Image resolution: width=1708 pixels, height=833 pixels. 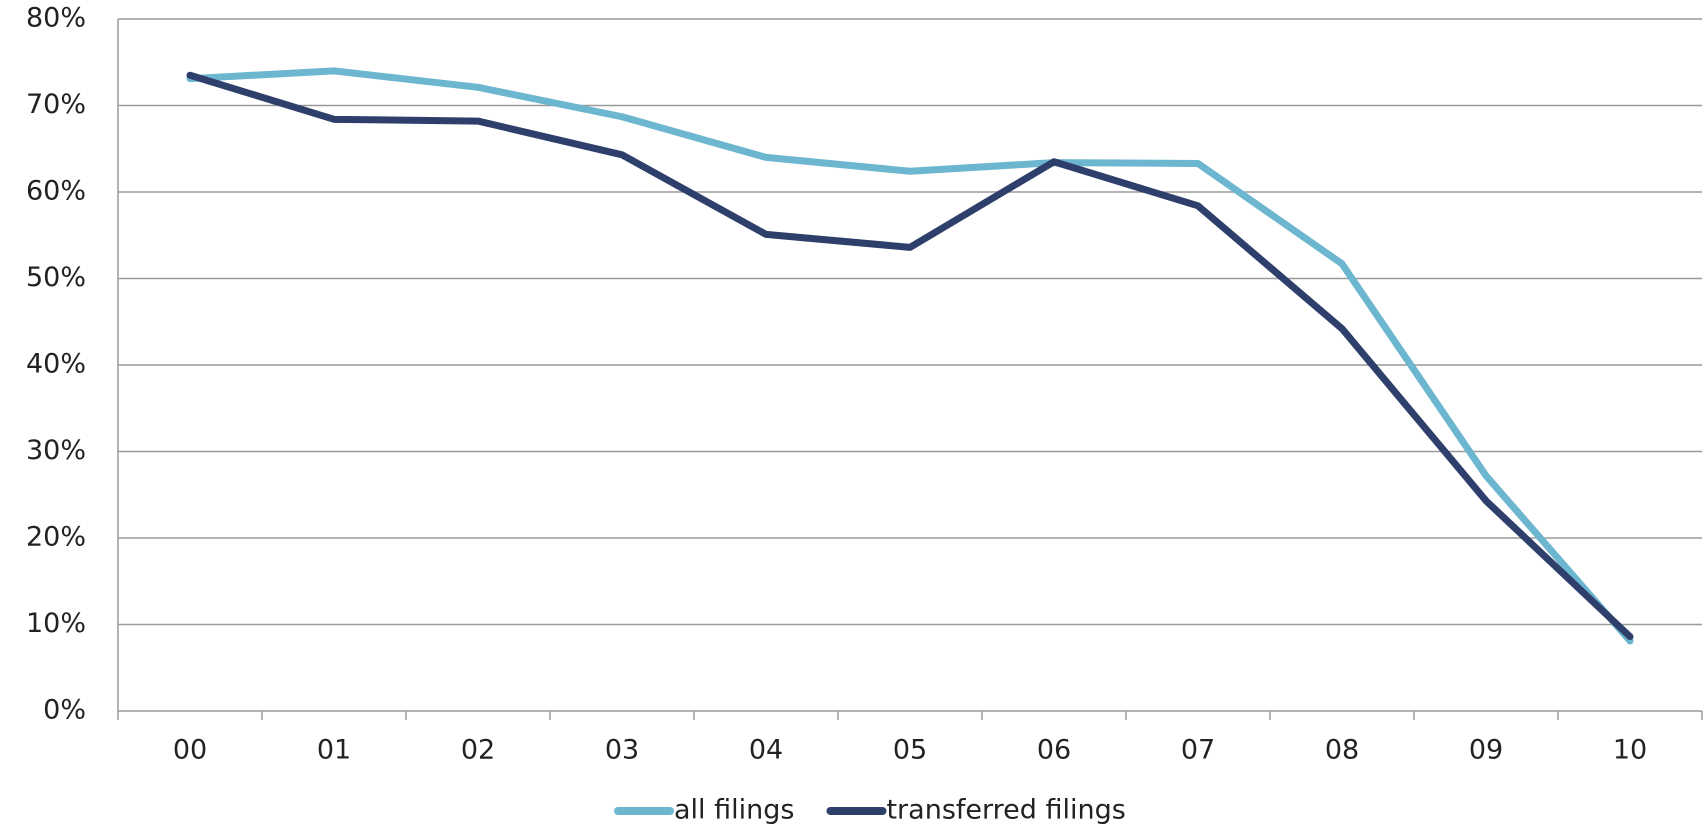 What do you see at coordinates (478, 750) in the screenshot?
I see `x-tick-label: 02` at bounding box center [478, 750].